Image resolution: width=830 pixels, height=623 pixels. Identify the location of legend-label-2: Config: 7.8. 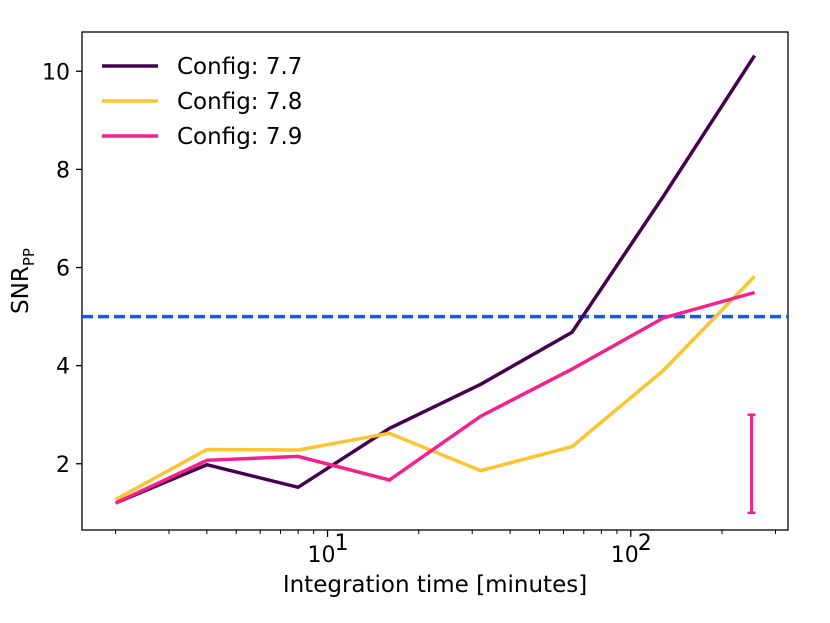
(239, 102).